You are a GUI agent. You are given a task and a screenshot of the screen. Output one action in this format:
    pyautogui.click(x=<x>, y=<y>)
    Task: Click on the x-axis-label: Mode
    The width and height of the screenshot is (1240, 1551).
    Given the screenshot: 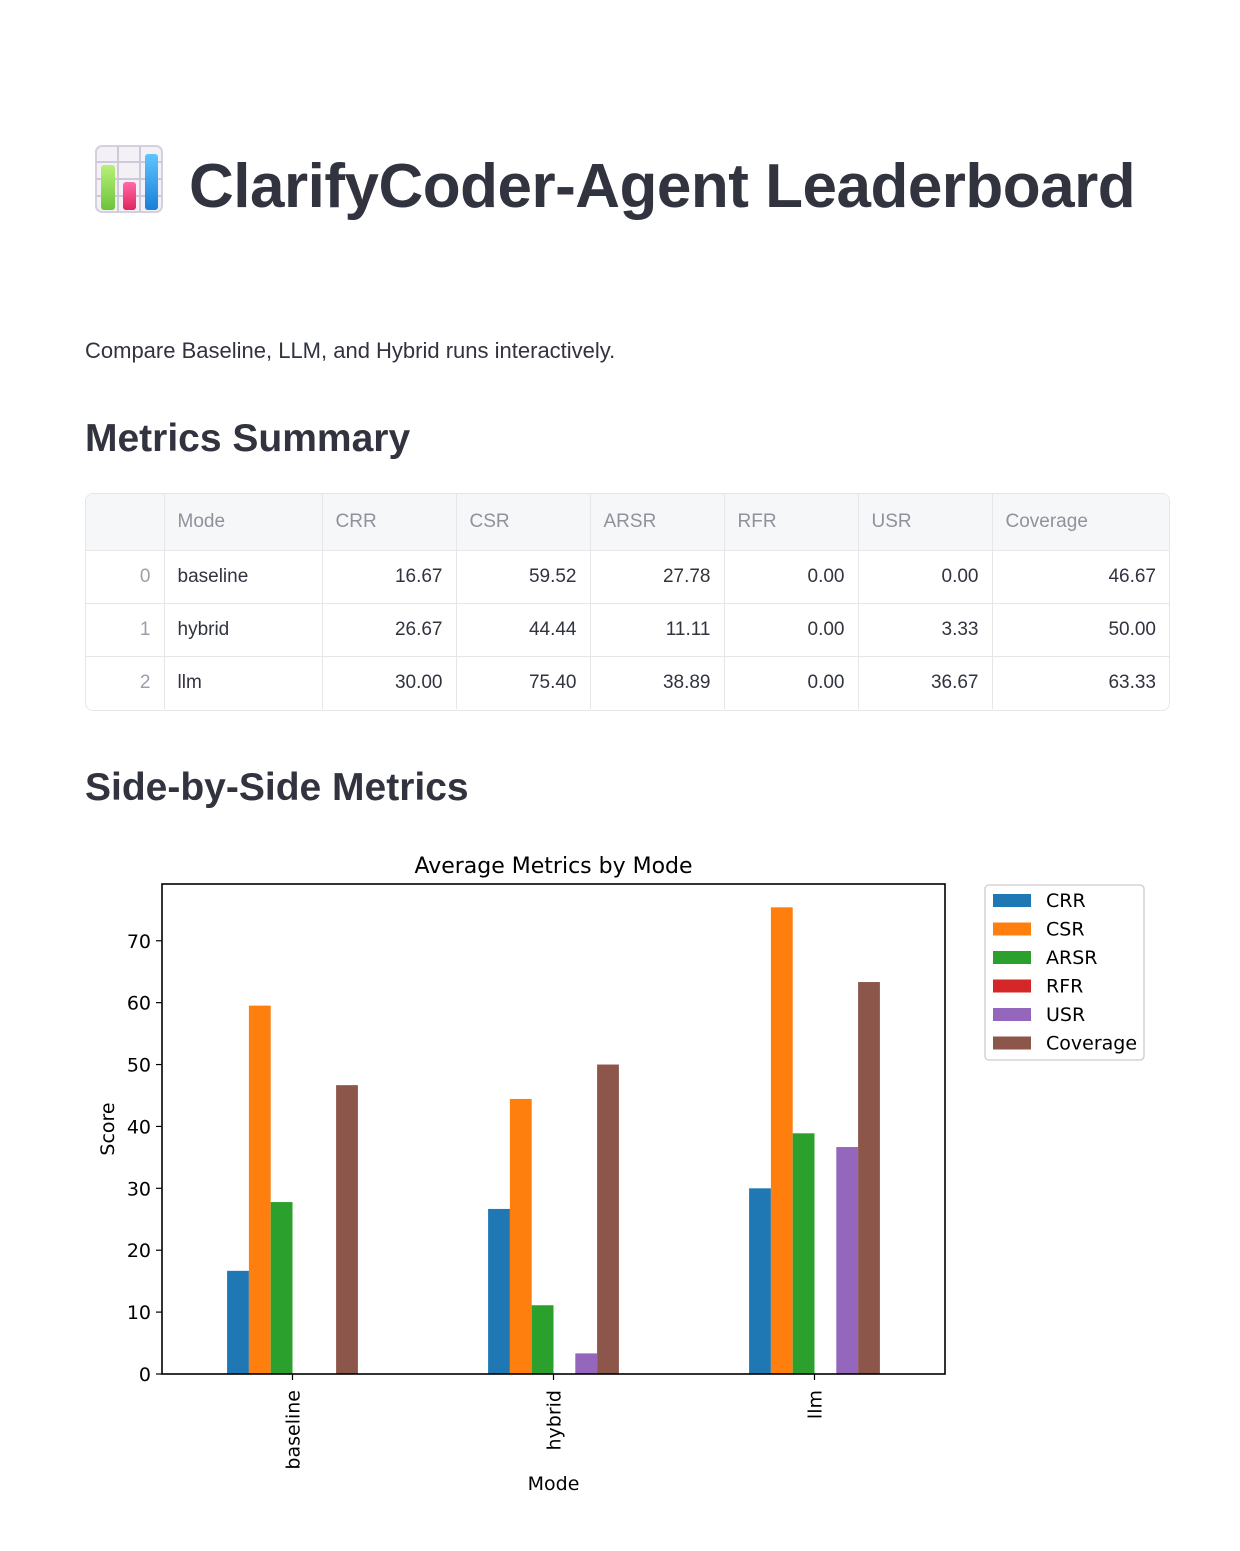 What is the action you would take?
    pyautogui.click(x=554, y=1484)
    